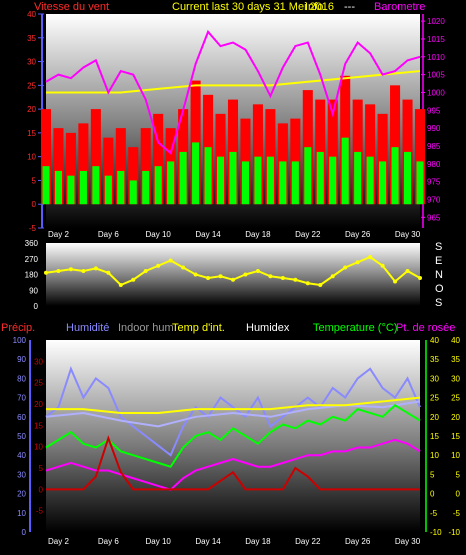 This screenshot has height=555, width=466. I want to click on chart-title-text: Current last 30 days 31 Mei 2016, so click(253, 7).